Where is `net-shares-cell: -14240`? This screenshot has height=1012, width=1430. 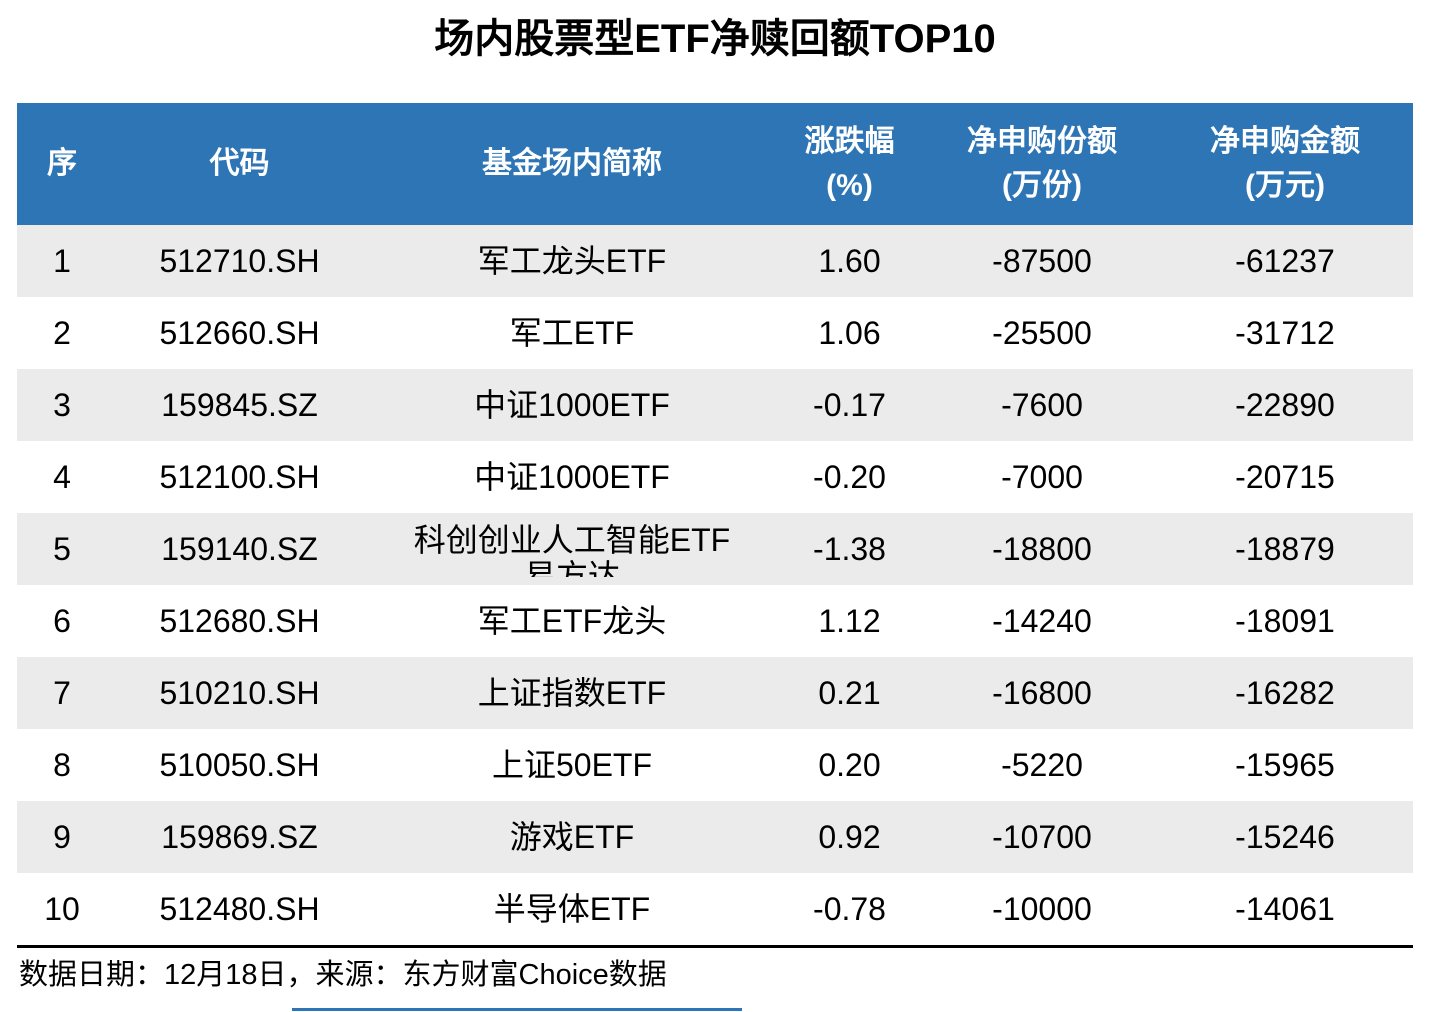 net-shares-cell: -14240 is located at coordinates (1042, 620).